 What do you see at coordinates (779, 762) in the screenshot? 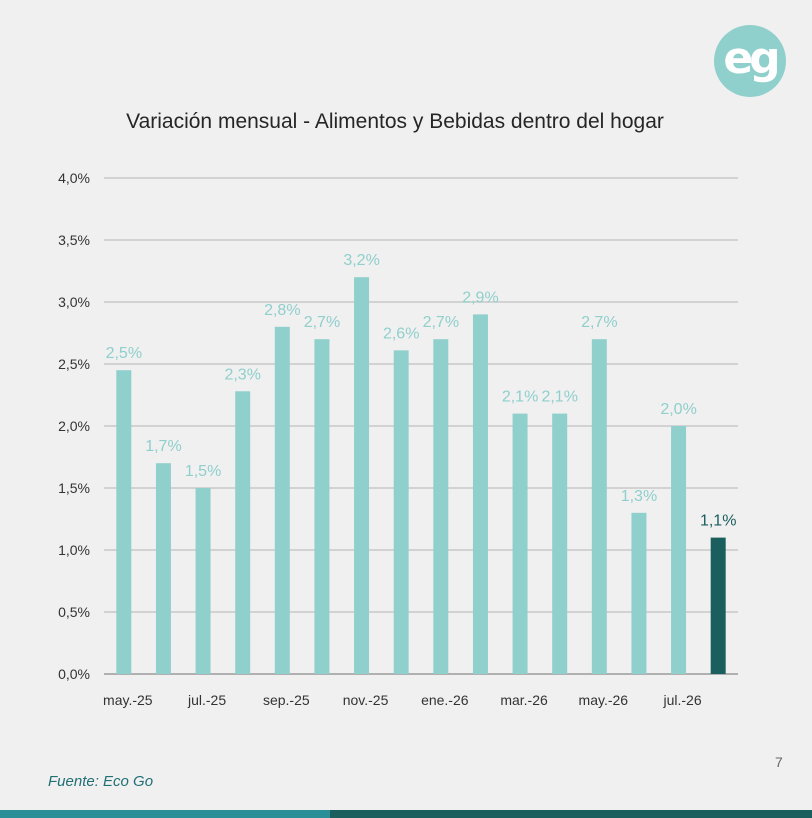
I see `page-number: 7` at bounding box center [779, 762].